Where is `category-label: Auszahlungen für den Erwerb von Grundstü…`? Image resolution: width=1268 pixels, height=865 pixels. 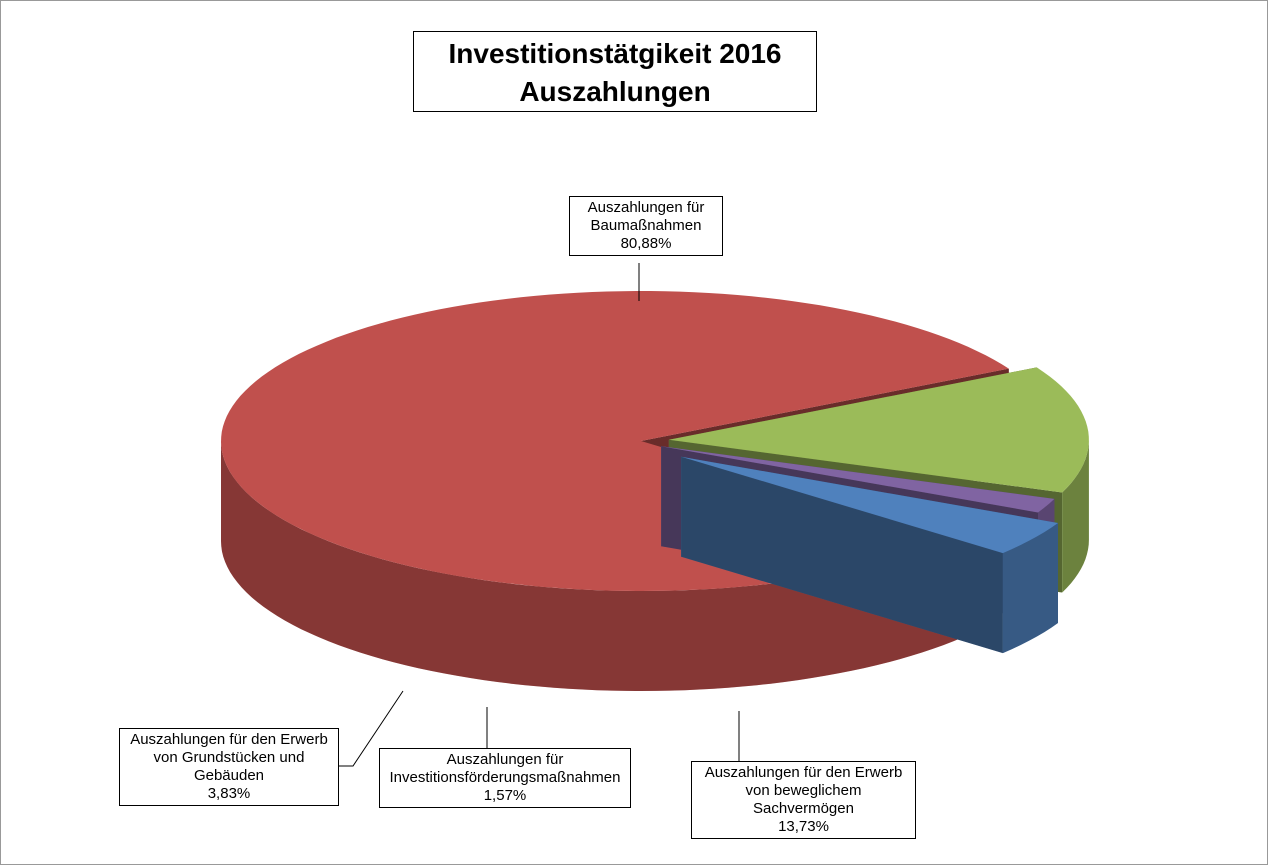 category-label: Auszahlungen für den Erwerb von Grundstü… is located at coordinates (229, 757).